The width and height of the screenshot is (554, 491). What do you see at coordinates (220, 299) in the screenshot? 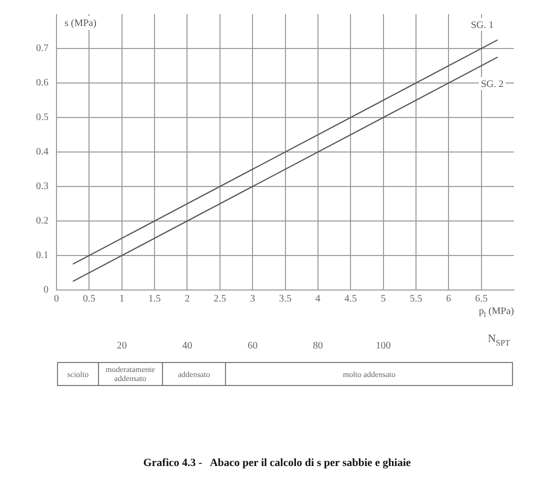
I see `x-tick-label: 2.5` at bounding box center [220, 299].